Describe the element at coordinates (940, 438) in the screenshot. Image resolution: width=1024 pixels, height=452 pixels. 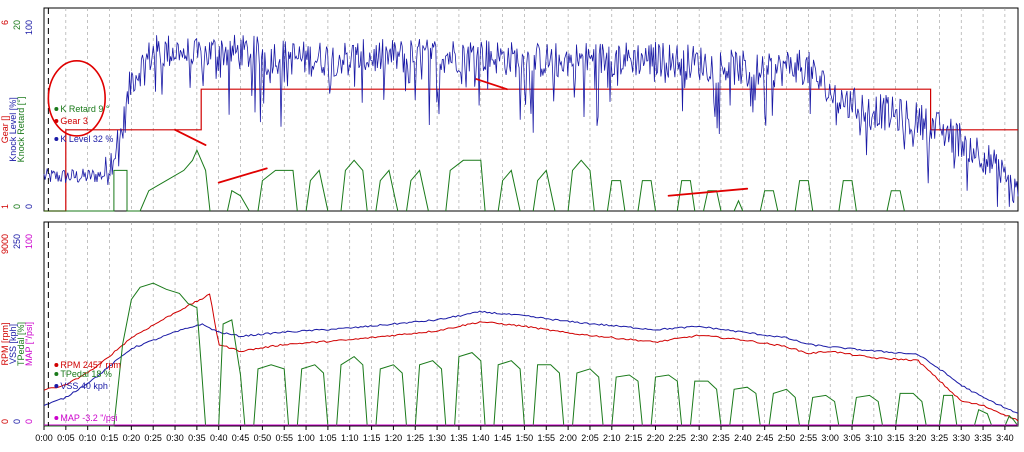
I see `x-tick-label: 3:25` at that location.